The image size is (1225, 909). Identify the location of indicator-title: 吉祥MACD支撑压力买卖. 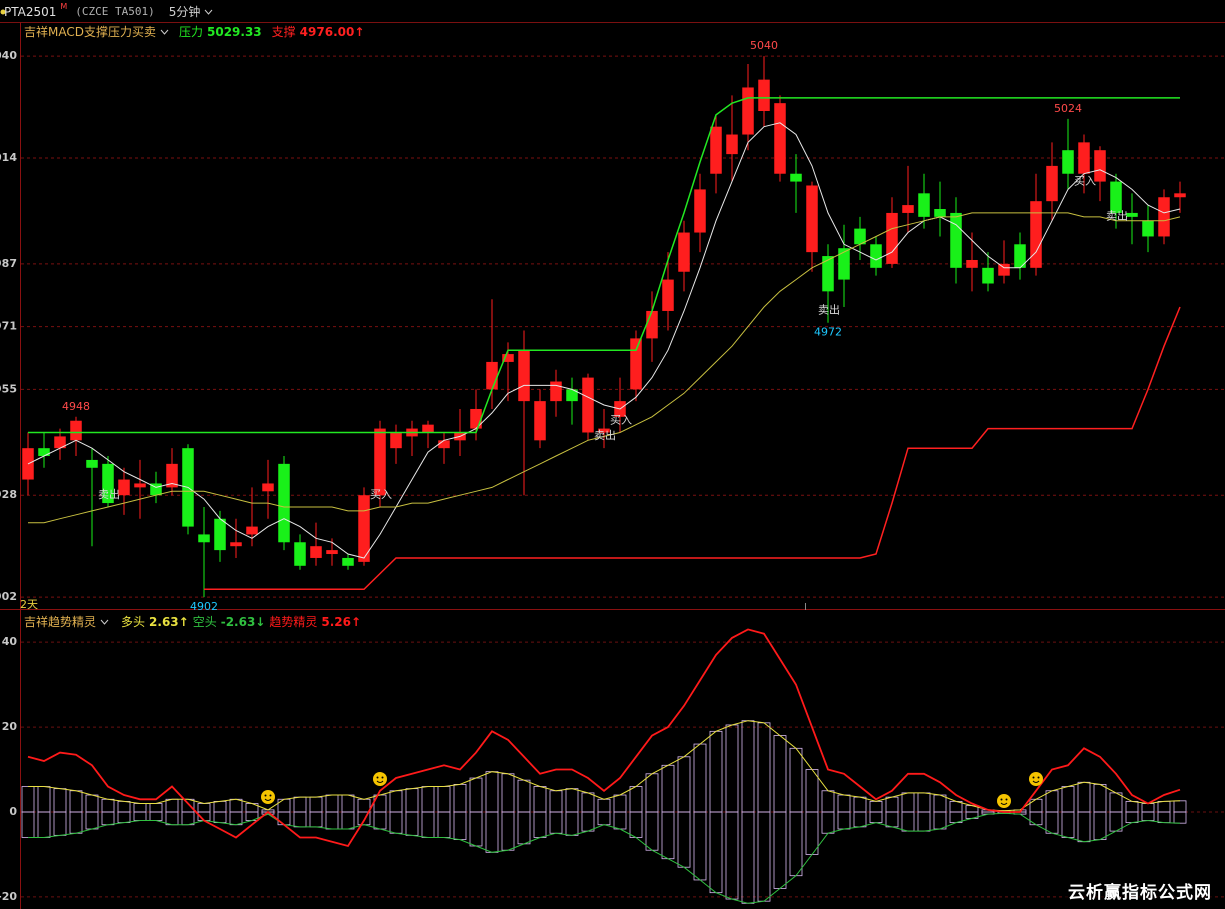
(90, 32).